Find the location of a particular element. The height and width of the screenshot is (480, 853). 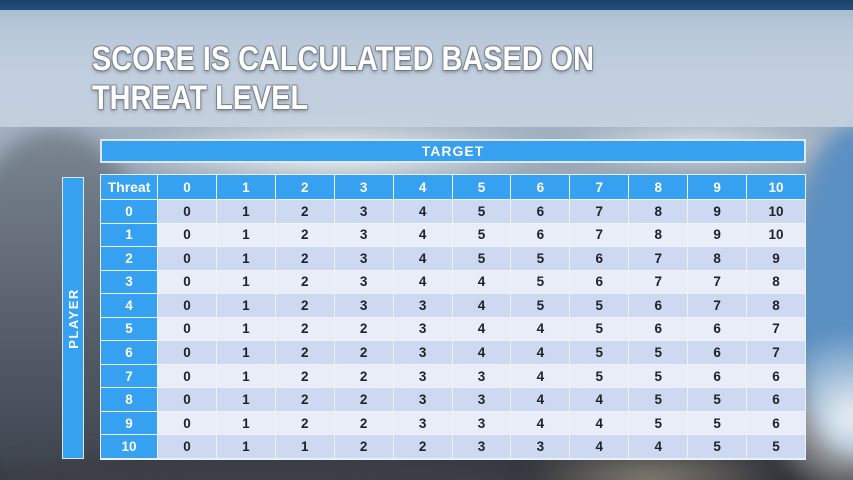

matrix-row-header: 2 is located at coordinates (129, 258).